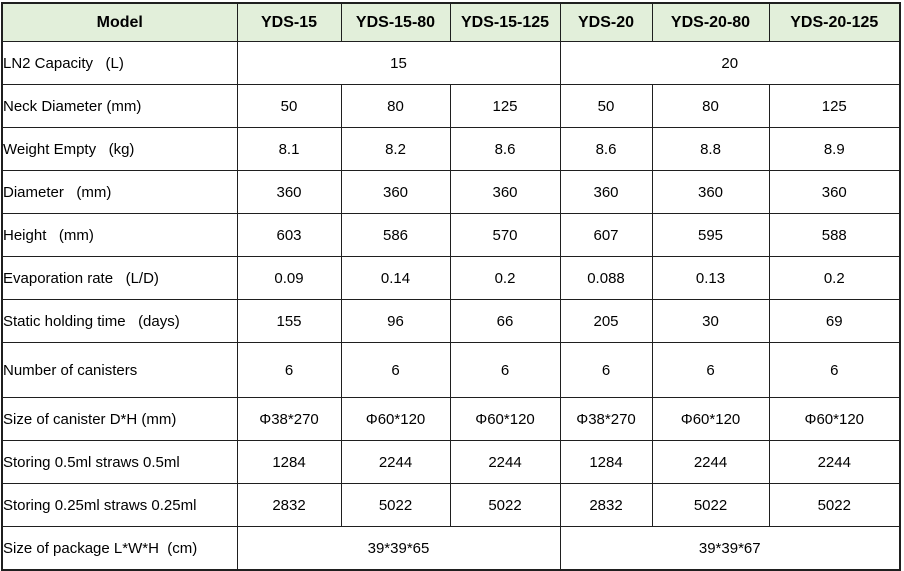 The image size is (904, 571). I want to click on row-label-size-of-canister: Size of canister D*H (mm), so click(119, 419).